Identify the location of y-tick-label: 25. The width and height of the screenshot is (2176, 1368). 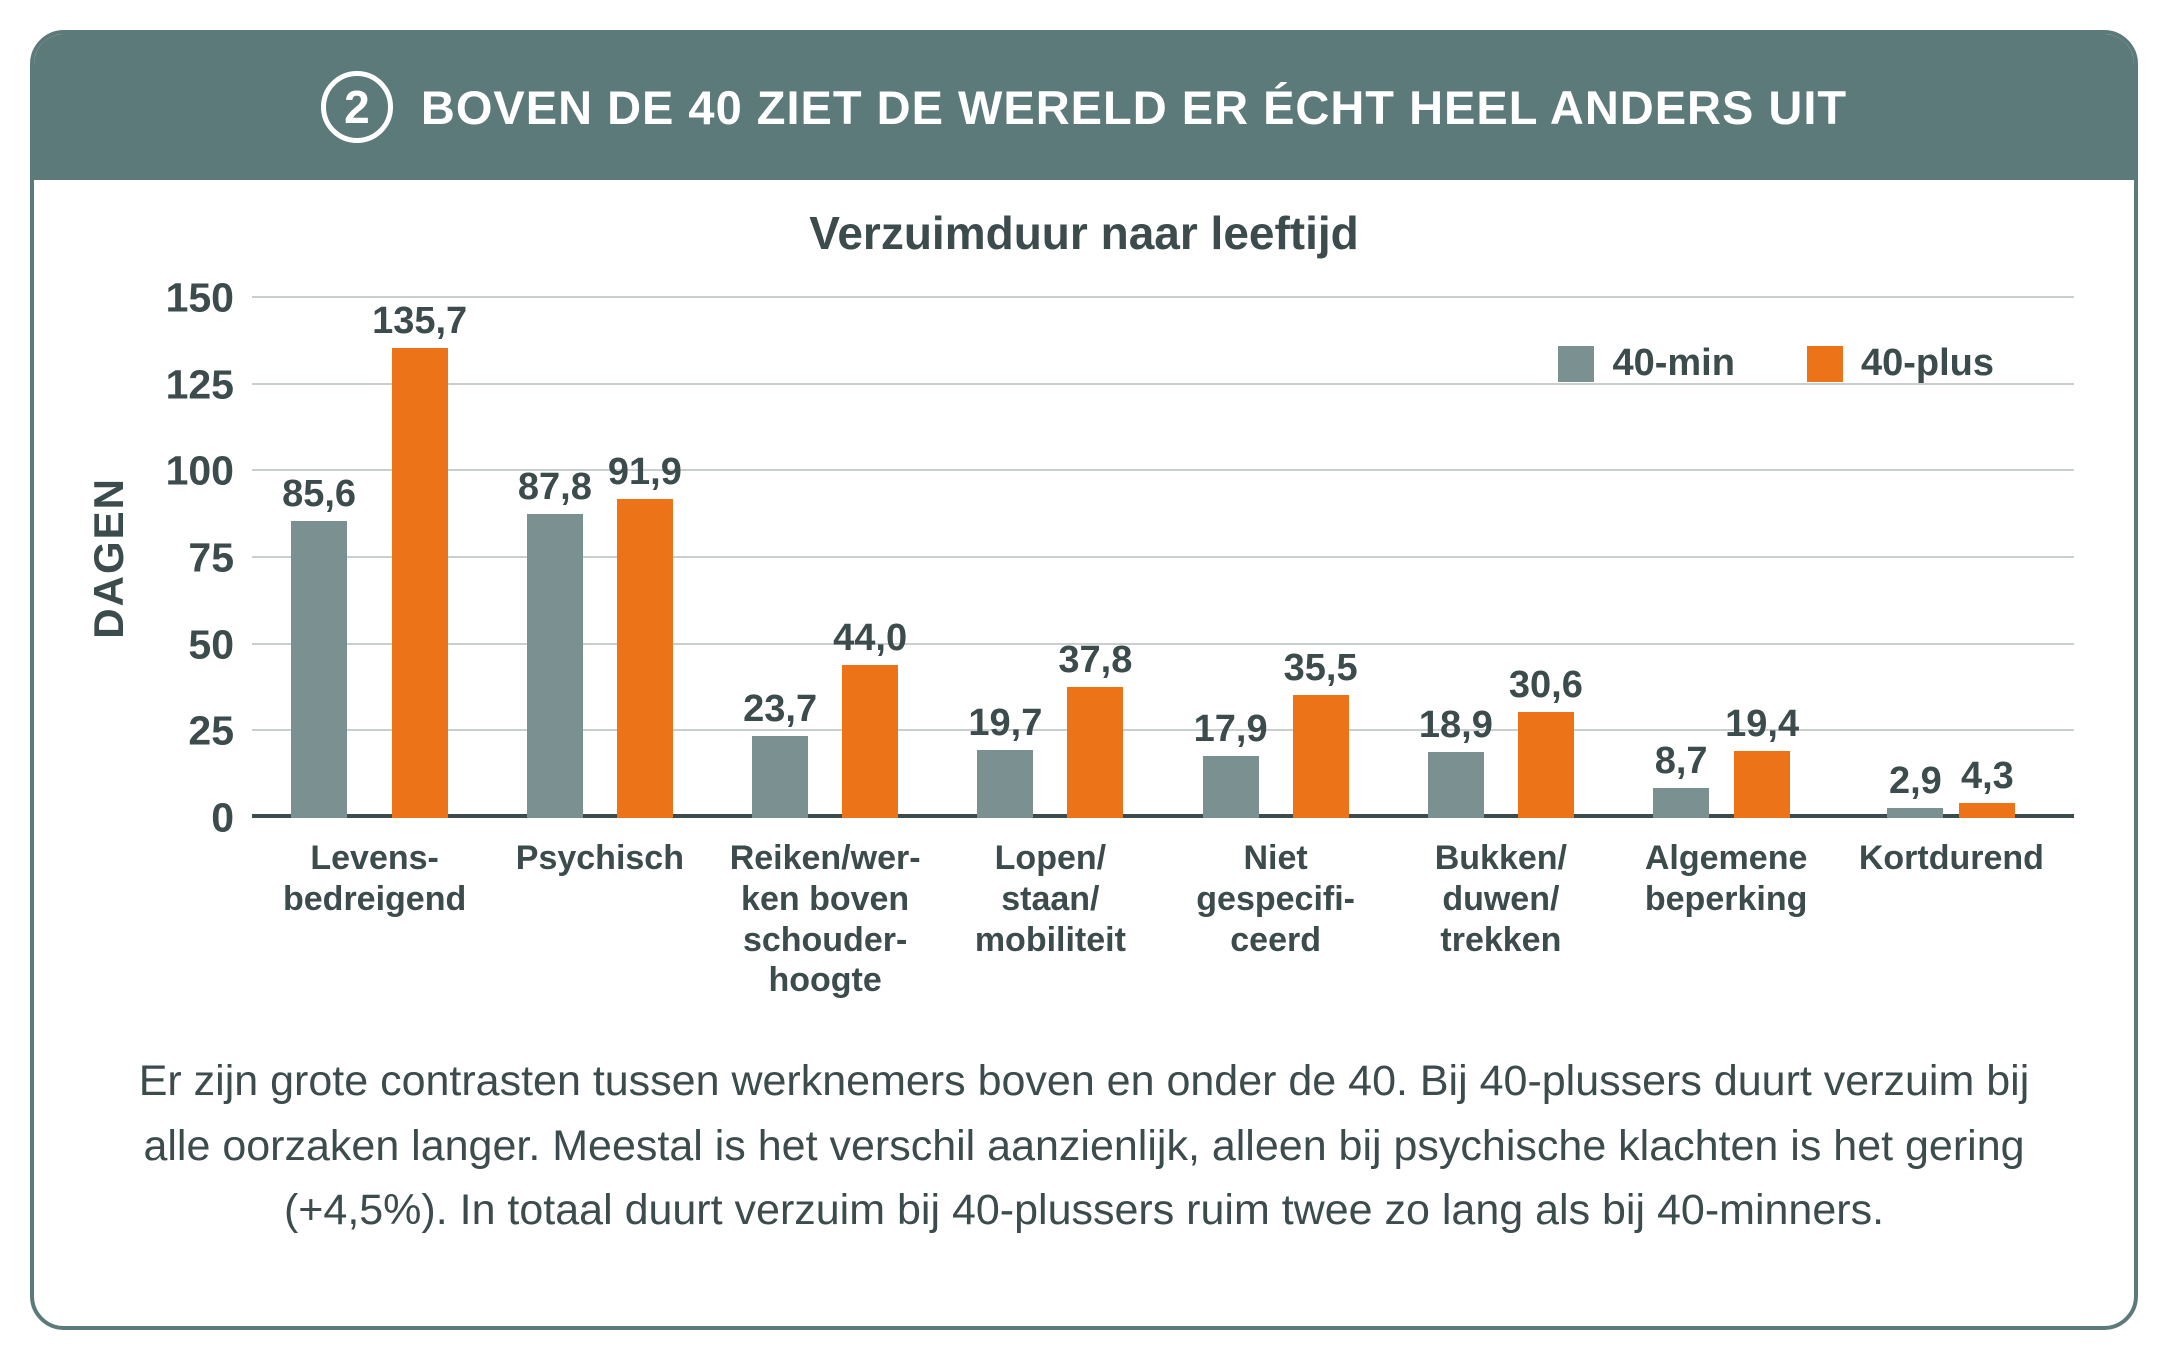
(211, 730).